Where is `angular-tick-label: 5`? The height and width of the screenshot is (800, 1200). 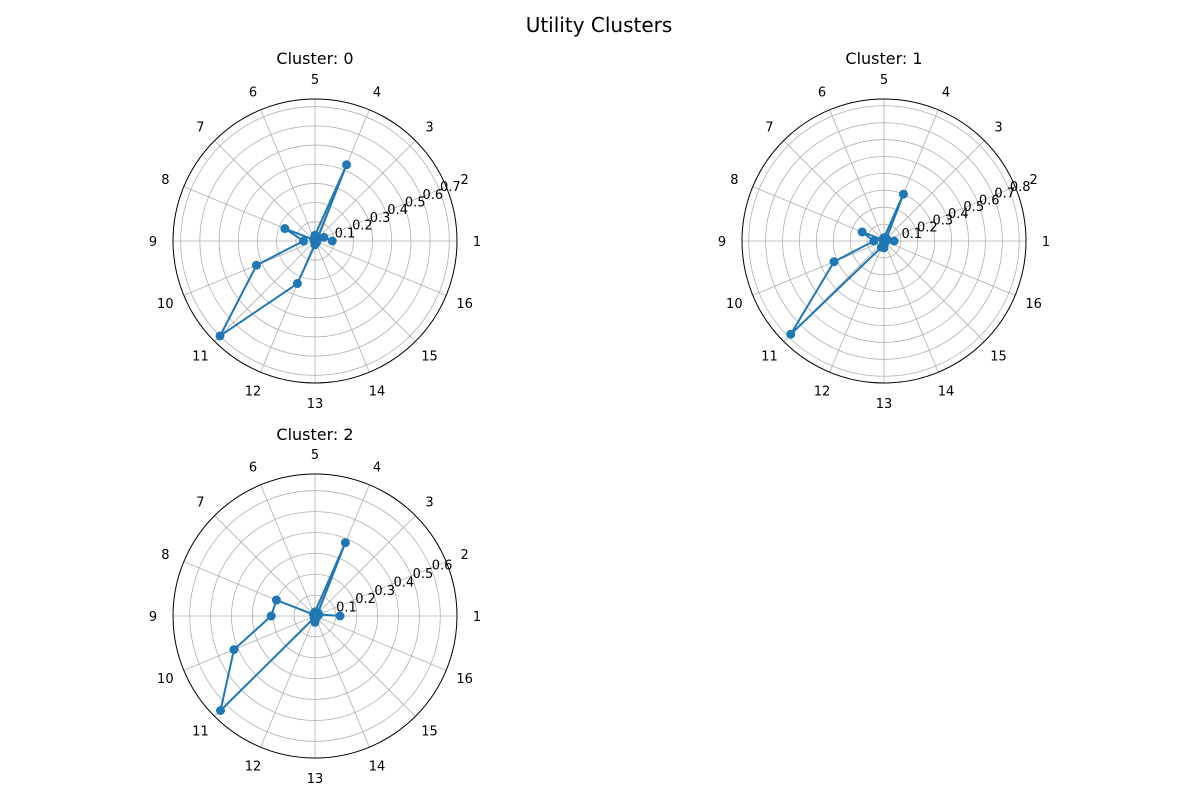
angular-tick-label: 5 is located at coordinates (315, 80).